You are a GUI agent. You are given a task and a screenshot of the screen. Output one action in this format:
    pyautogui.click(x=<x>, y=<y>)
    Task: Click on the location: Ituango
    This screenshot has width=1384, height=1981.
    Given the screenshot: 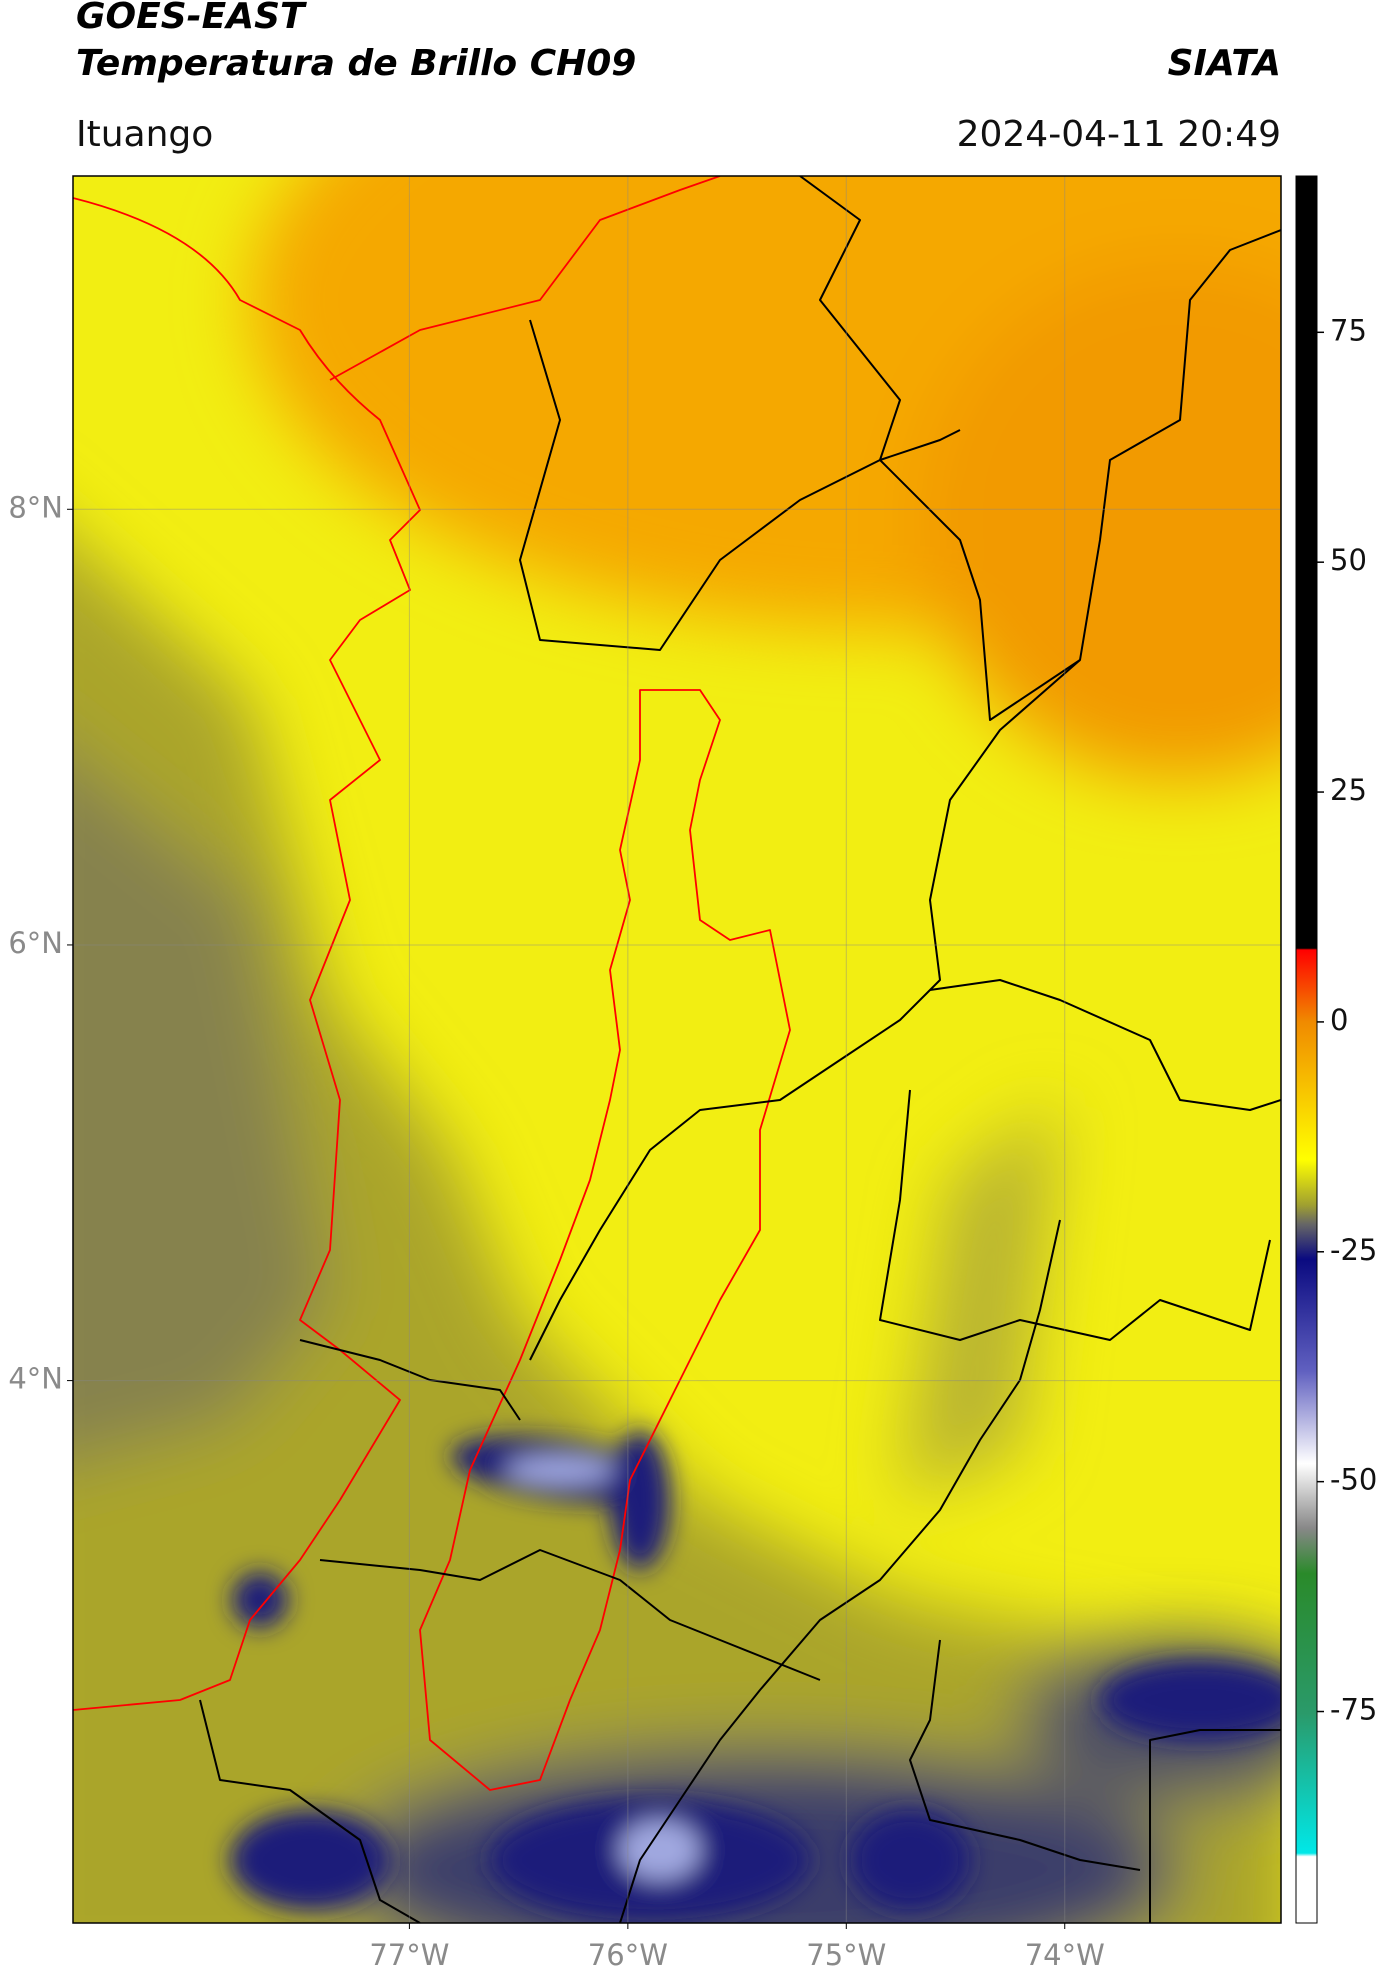 What is the action you would take?
    pyautogui.click(x=144, y=134)
    